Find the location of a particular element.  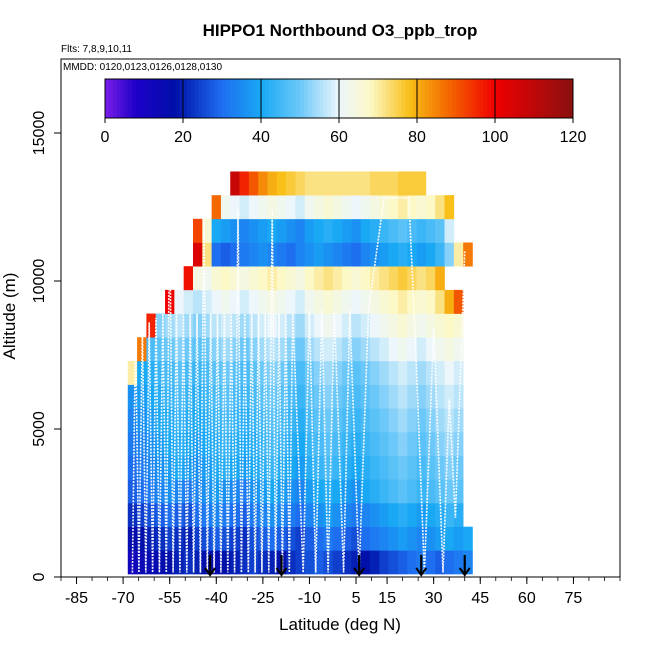

colorbar-tick-label: 120 is located at coordinates (573, 137).